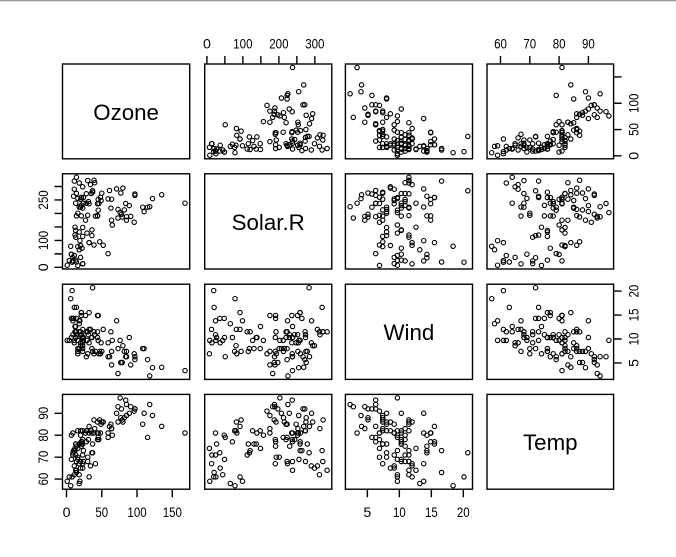 The image size is (676, 557). I want to click on svg-text: Ozone, so click(126, 112).